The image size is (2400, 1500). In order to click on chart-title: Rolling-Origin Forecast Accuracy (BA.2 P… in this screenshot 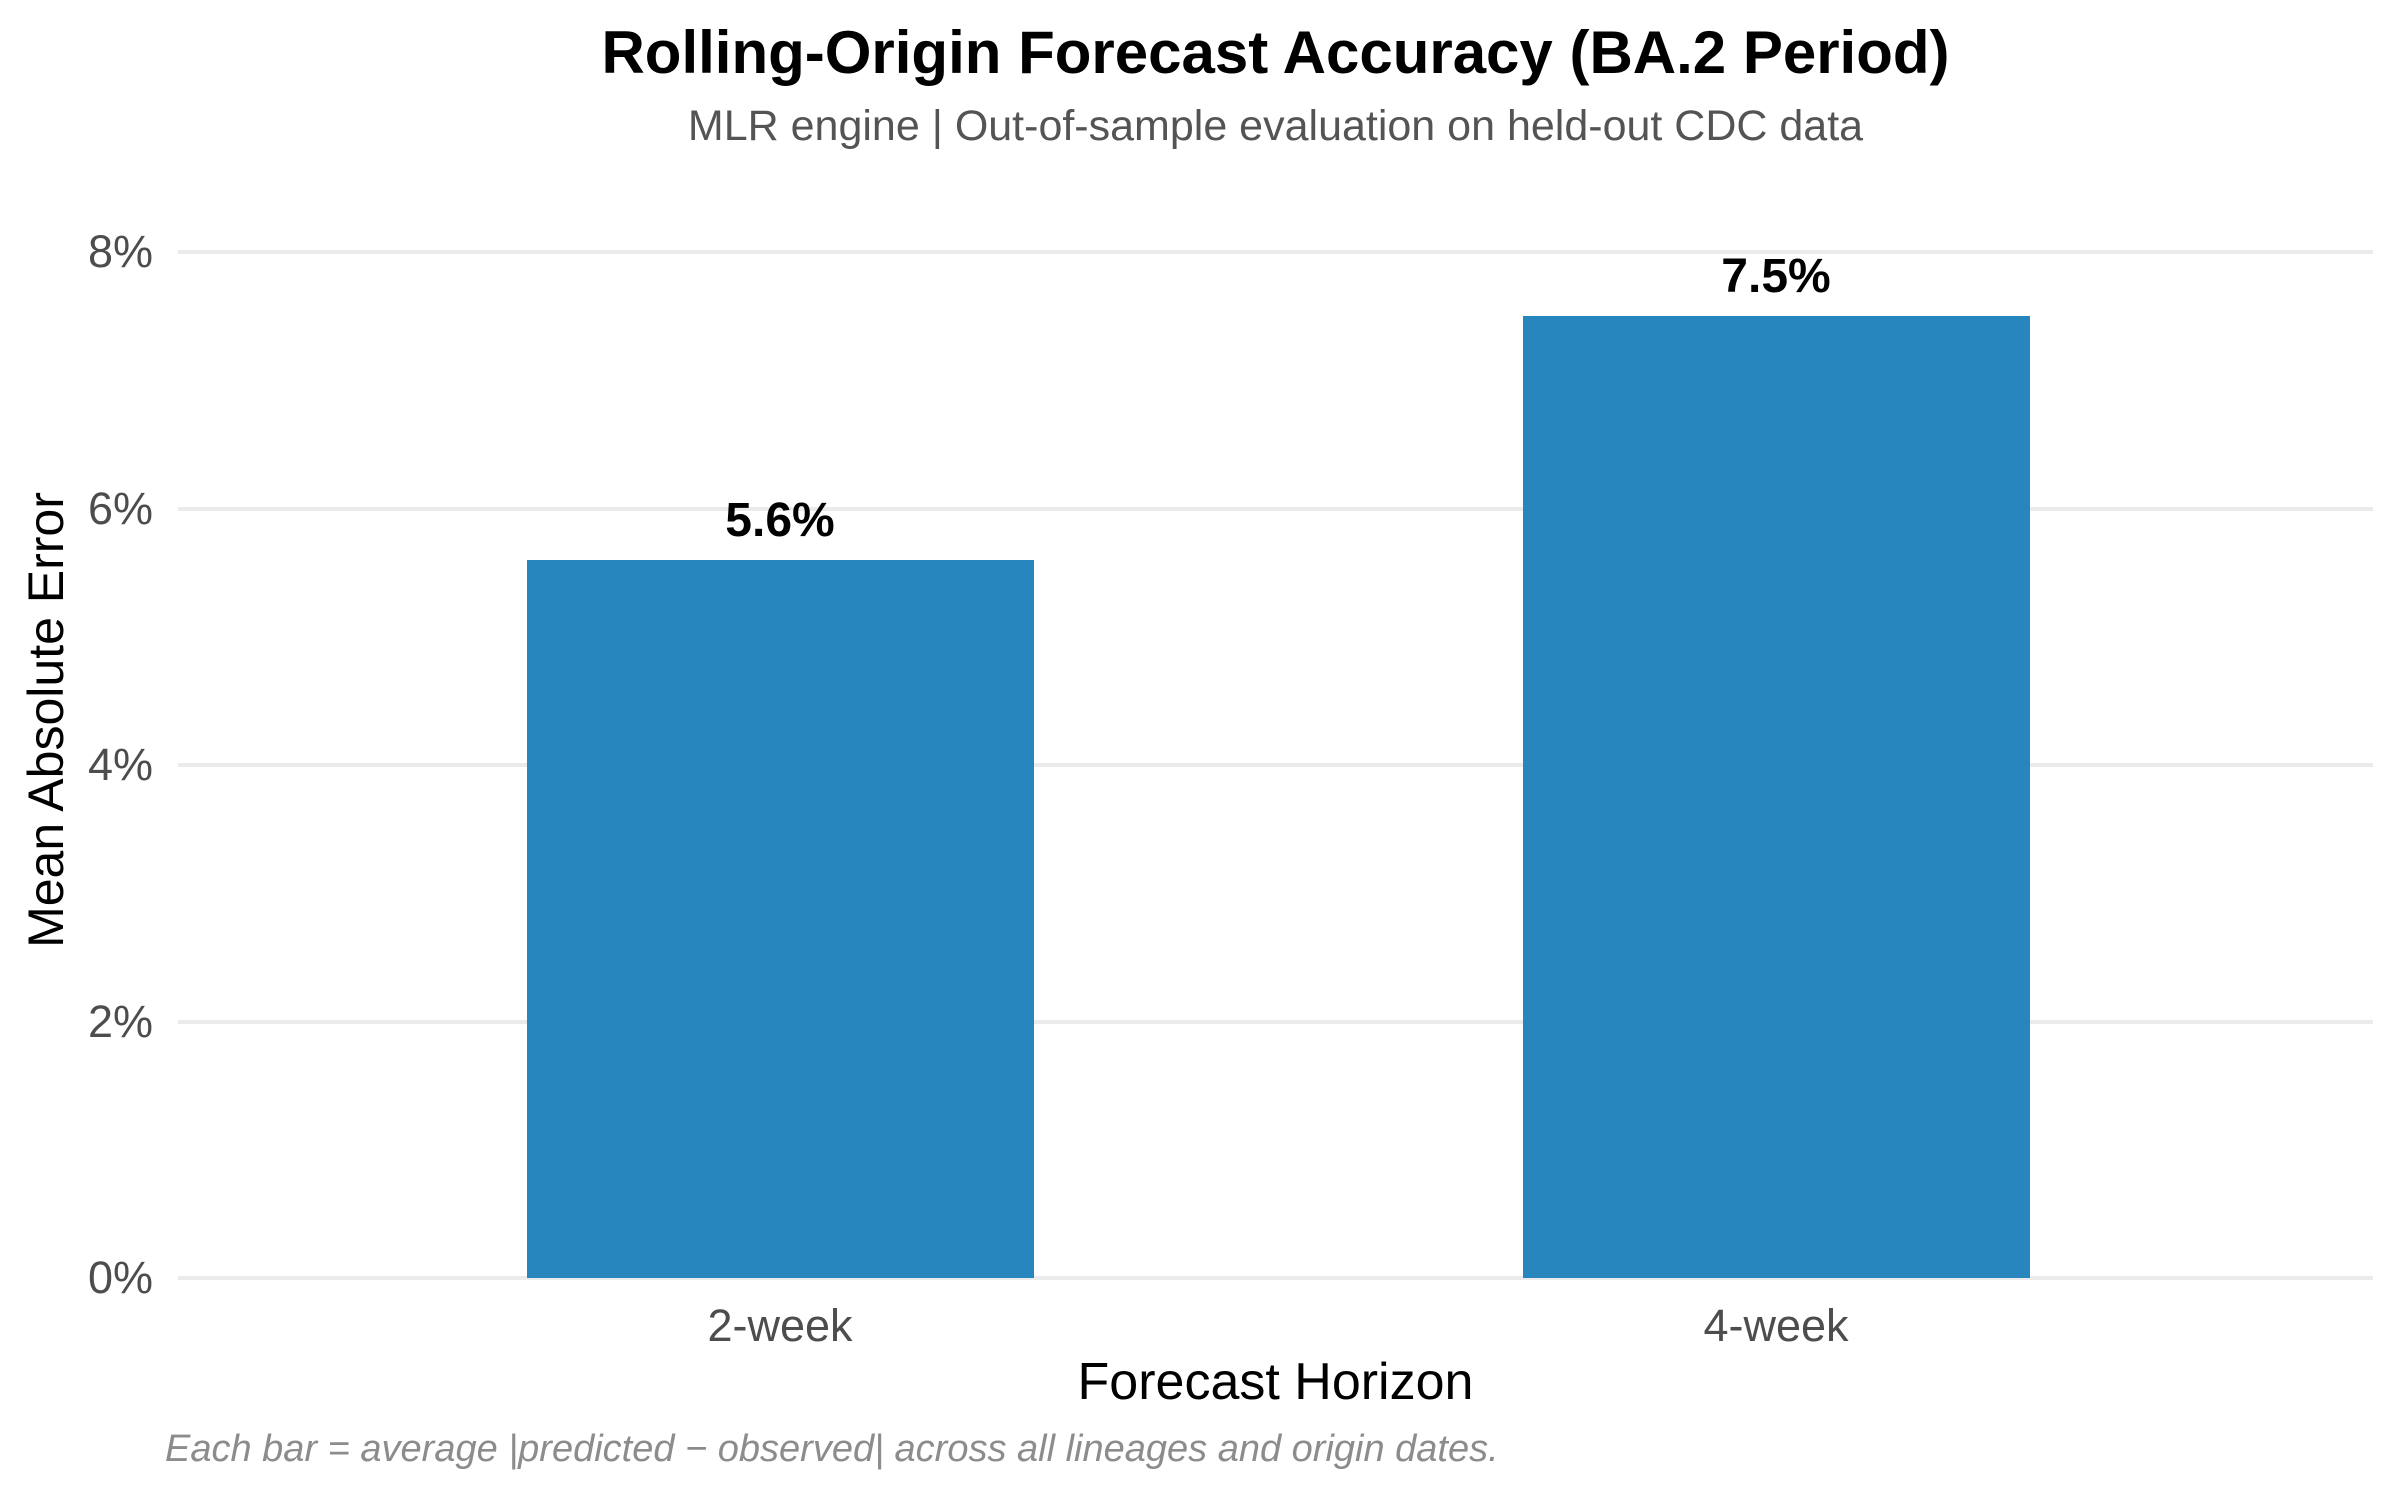, I will do `click(1275, 52)`.